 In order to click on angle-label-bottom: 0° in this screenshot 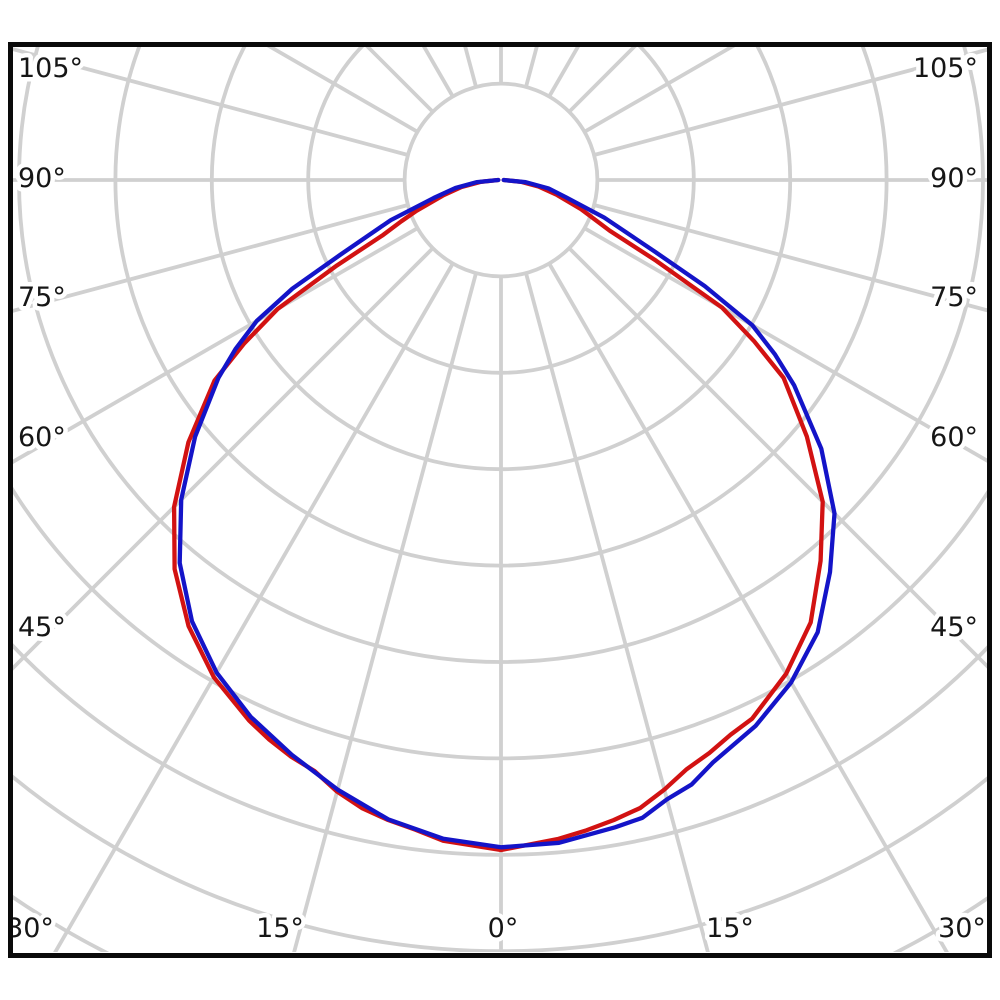, I will do `click(503, 928)`.